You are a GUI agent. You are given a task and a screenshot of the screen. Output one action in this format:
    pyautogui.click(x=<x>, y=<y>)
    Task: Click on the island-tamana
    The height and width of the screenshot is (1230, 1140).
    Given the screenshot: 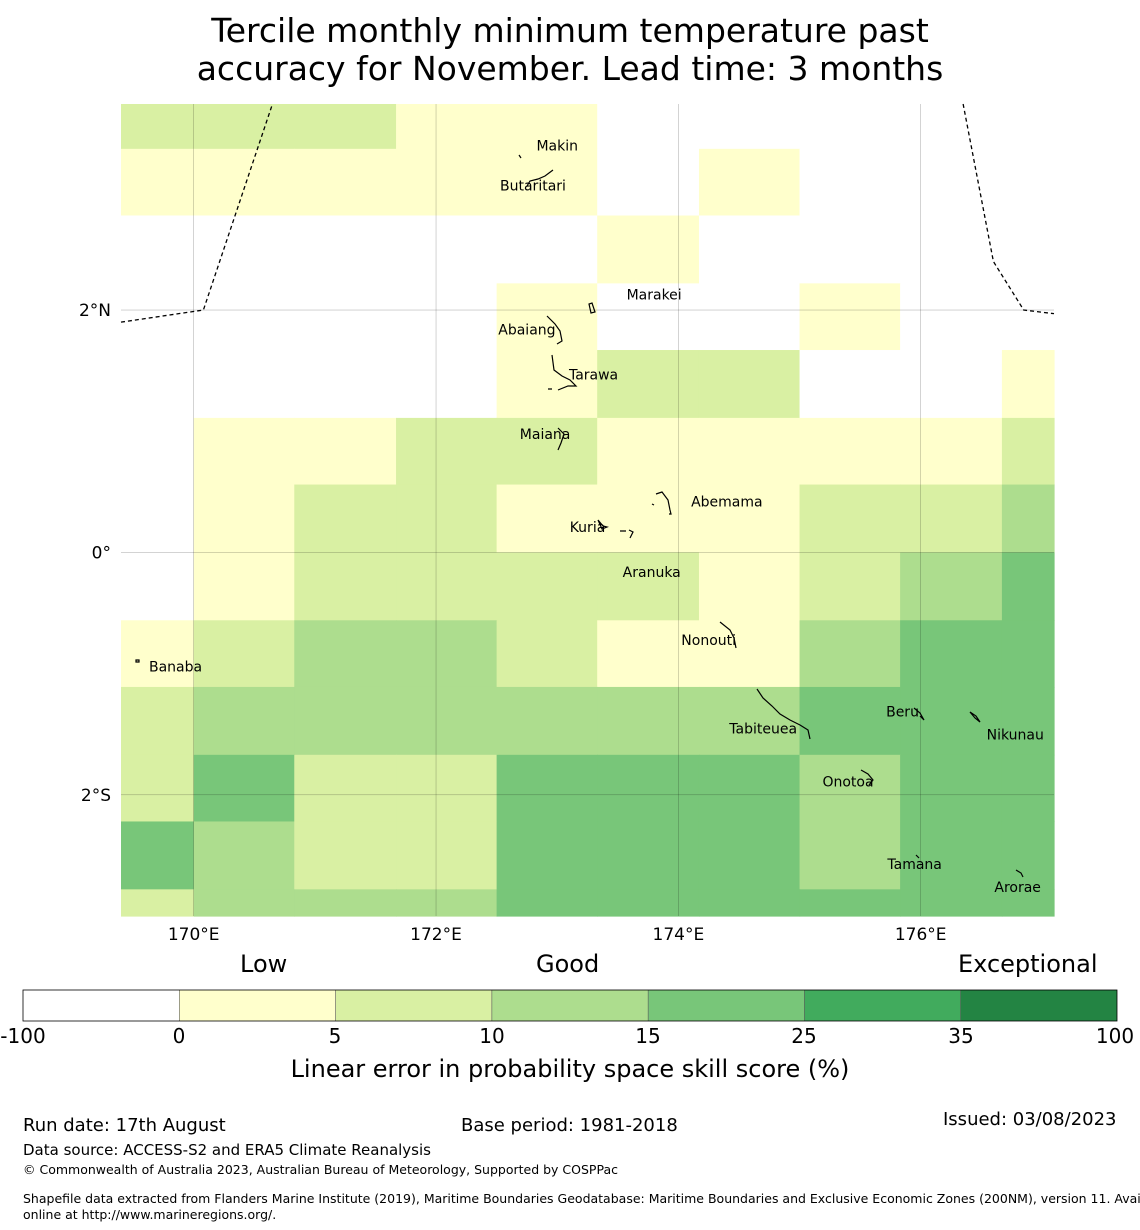 What is the action you would take?
    pyautogui.click(x=917, y=856)
    